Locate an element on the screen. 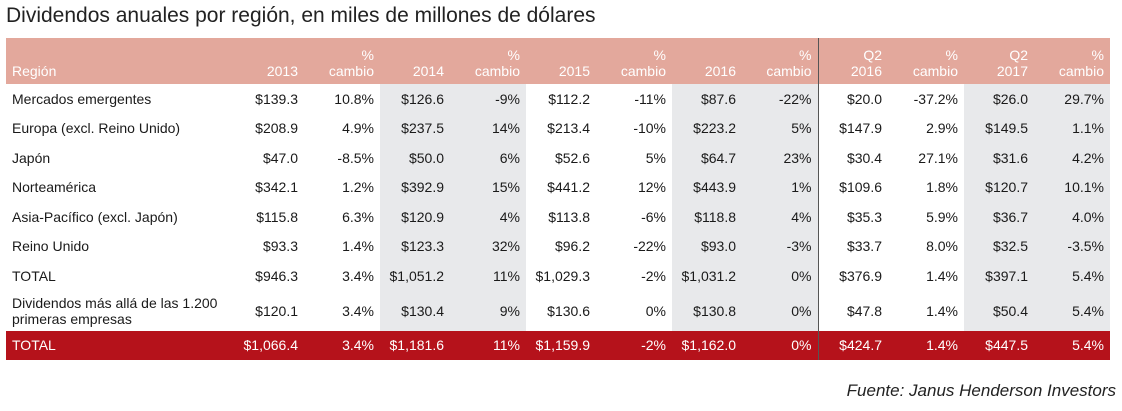  pct-change-cell: 10.8% is located at coordinates (354, 98).